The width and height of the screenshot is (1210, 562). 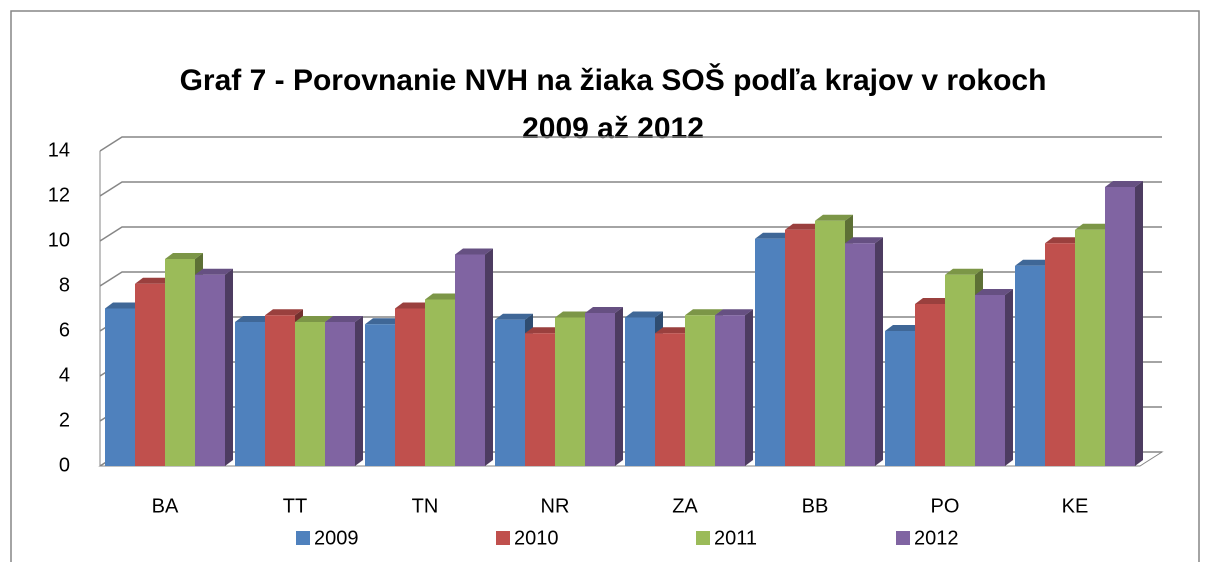 What do you see at coordinates (64, 375) in the screenshot?
I see `y-tick-label: 4` at bounding box center [64, 375].